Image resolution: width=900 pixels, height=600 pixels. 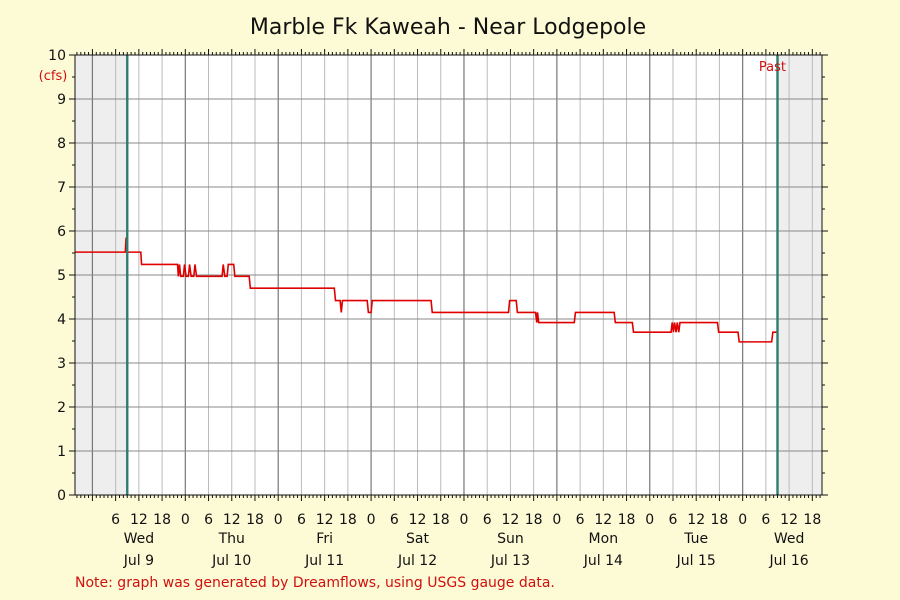 What do you see at coordinates (61, 100) in the screenshot?
I see `y-tick-label: 9` at bounding box center [61, 100].